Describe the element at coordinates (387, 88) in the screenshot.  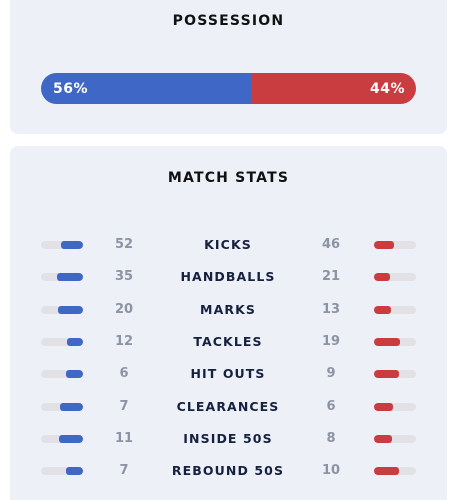
I see `possession-away-label: 44%` at that location.